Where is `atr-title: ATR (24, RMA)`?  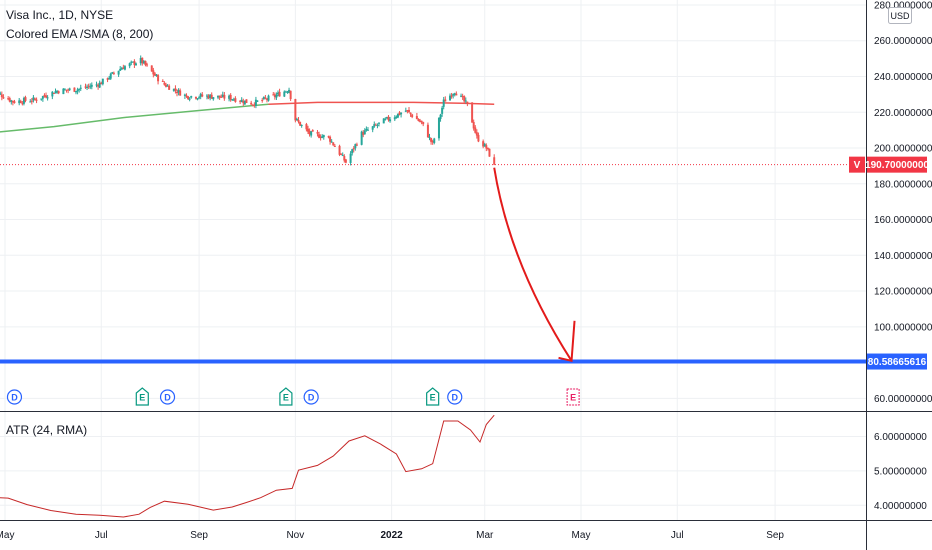 atr-title: ATR (24, RMA) is located at coordinates (46, 430).